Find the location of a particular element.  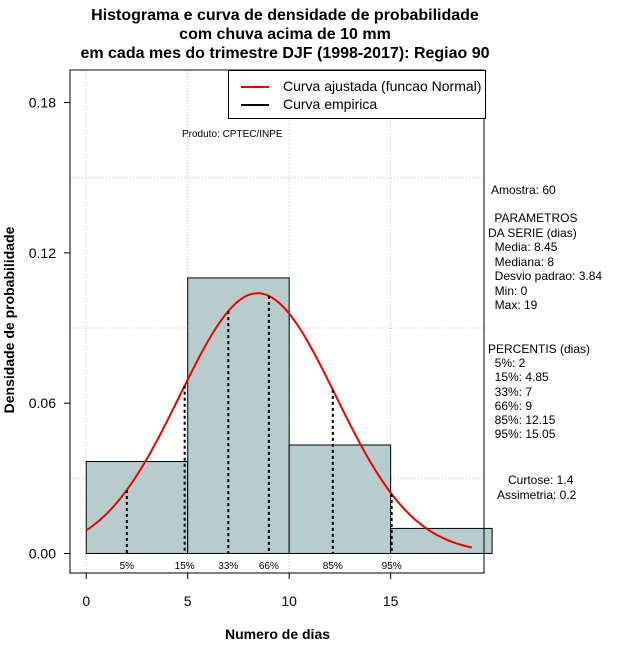

legend-swatch-empirical is located at coordinates (255, 105).